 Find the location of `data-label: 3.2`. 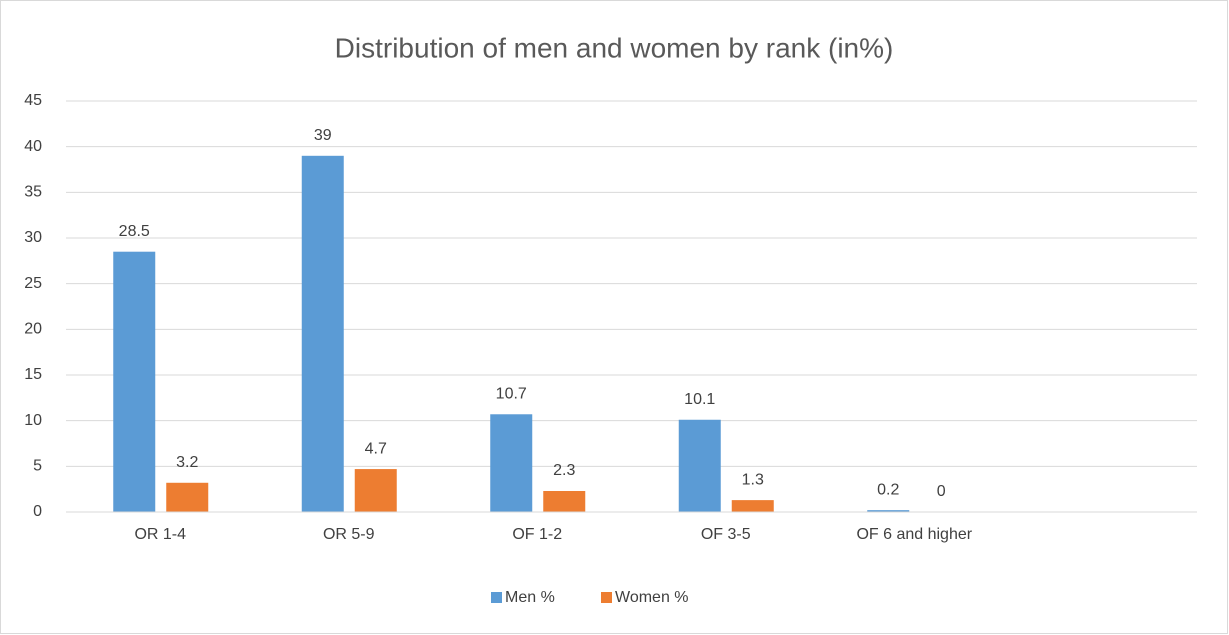

data-label: 3.2 is located at coordinates (187, 462).